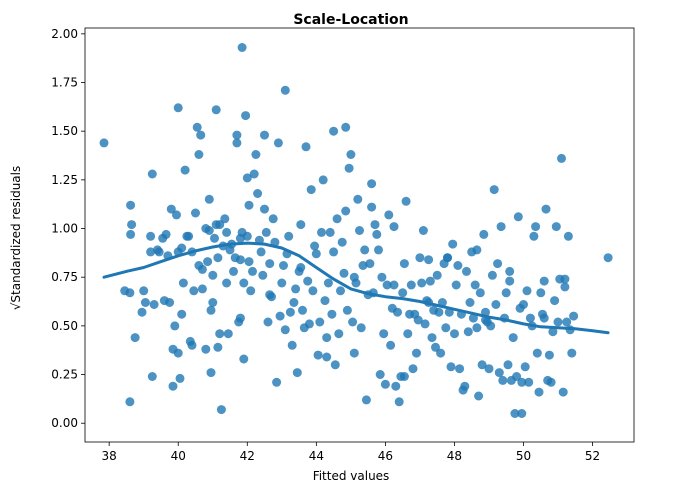 This screenshot has width=677, height=494. What do you see at coordinates (351, 452) in the screenshot?
I see `x-axis-ticks: 38 40 42 44 46 48 50 52` at bounding box center [351, 452].